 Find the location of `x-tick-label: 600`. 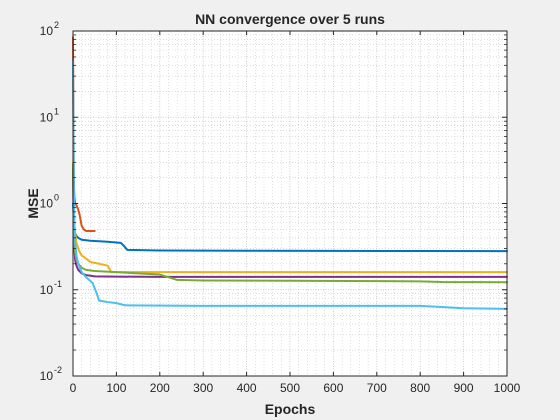

x-tick-label: 600 is located at coordinates (333, 388).